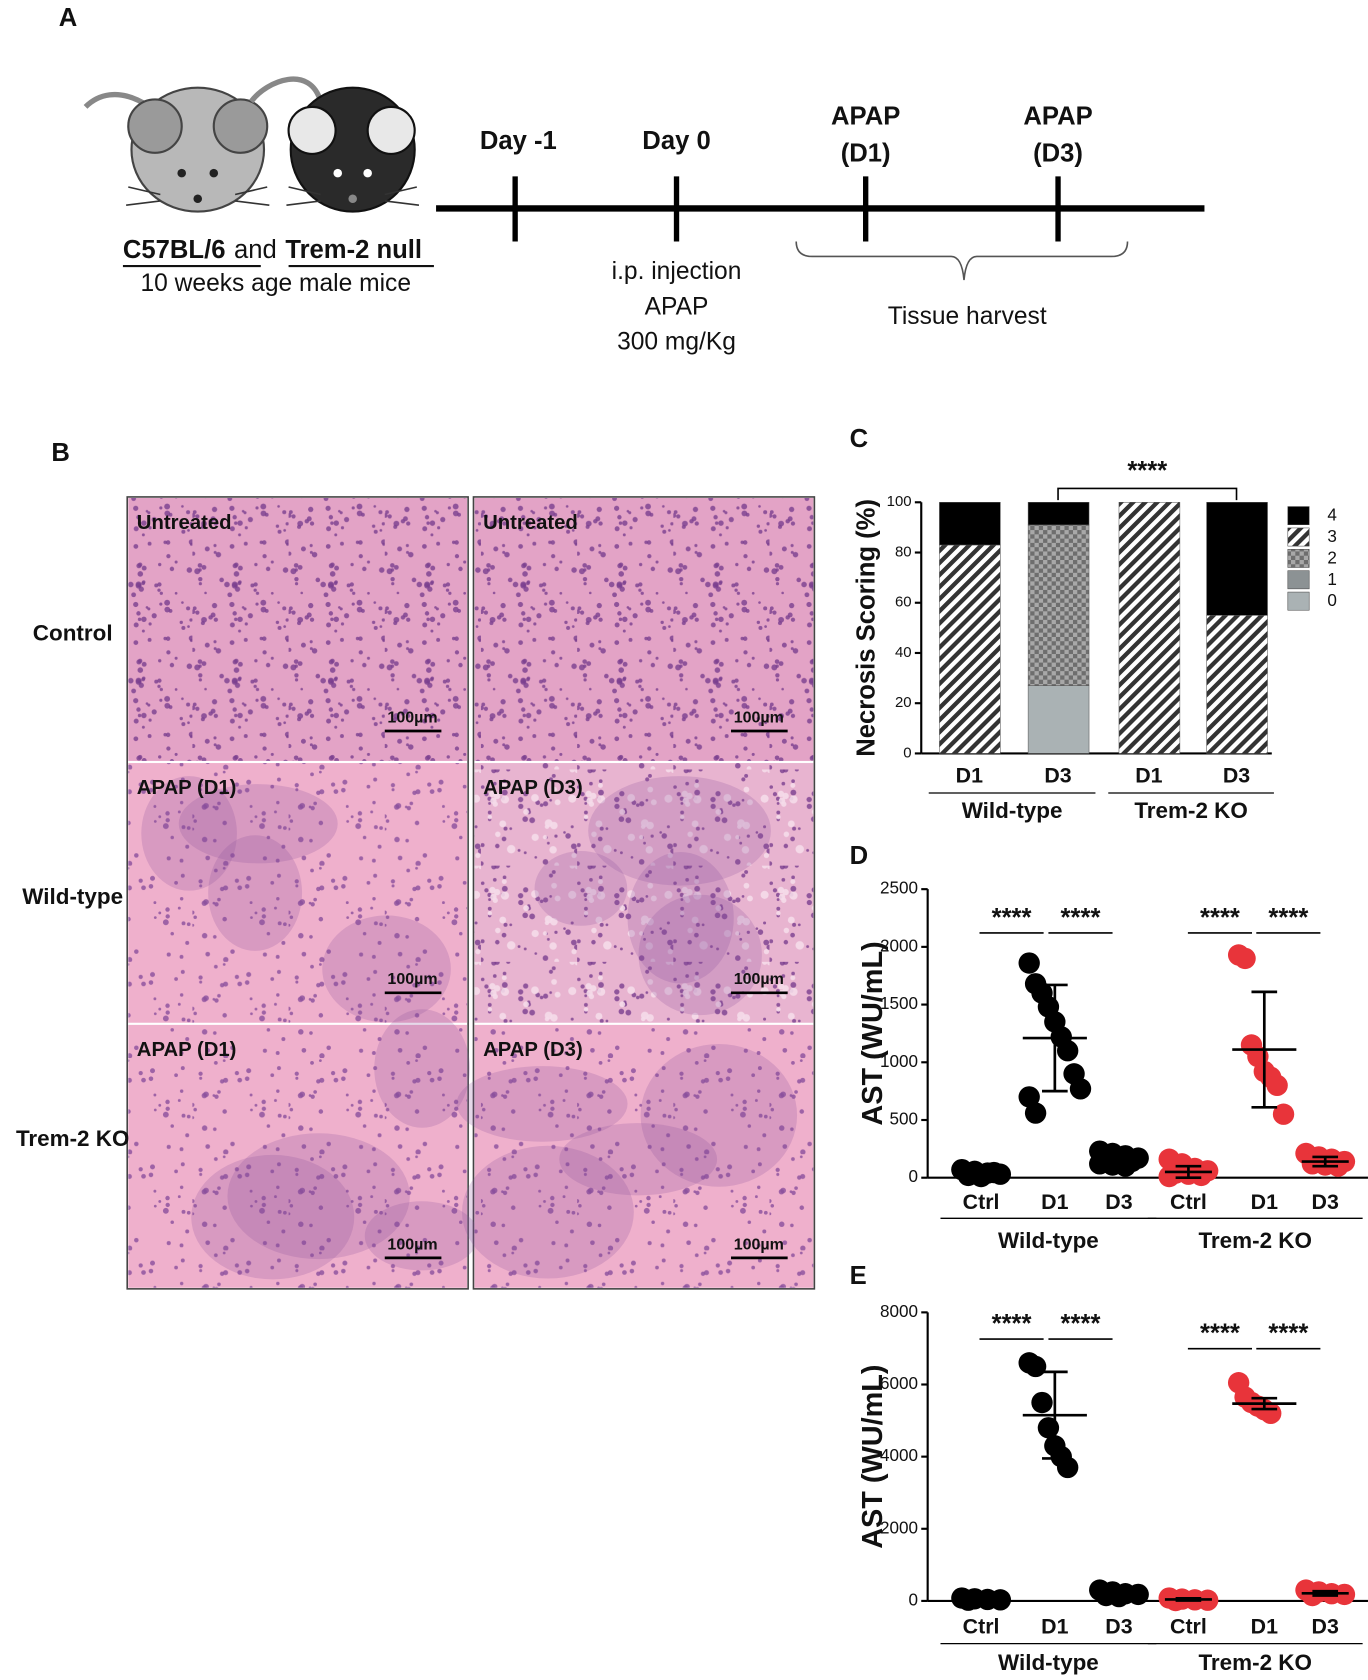 The image size is (1368, 1680). Describe the element at coordinates (187, 788) in the screenshot. I see `tile-label: APAP (D1)` at that location.